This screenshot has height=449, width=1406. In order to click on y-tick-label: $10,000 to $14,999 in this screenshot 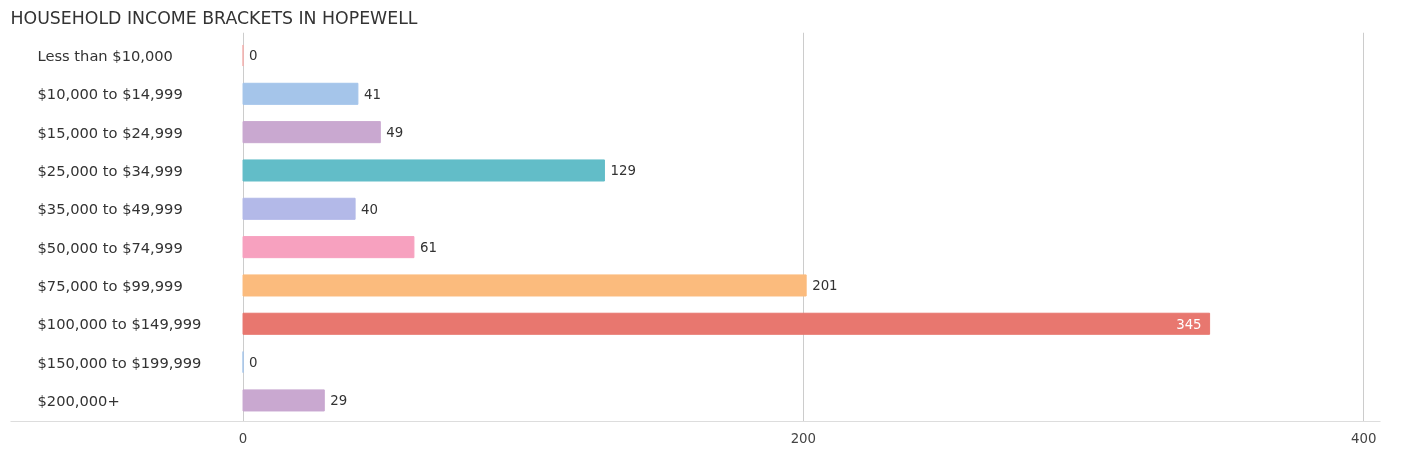, I will do `click(110, 94)`.